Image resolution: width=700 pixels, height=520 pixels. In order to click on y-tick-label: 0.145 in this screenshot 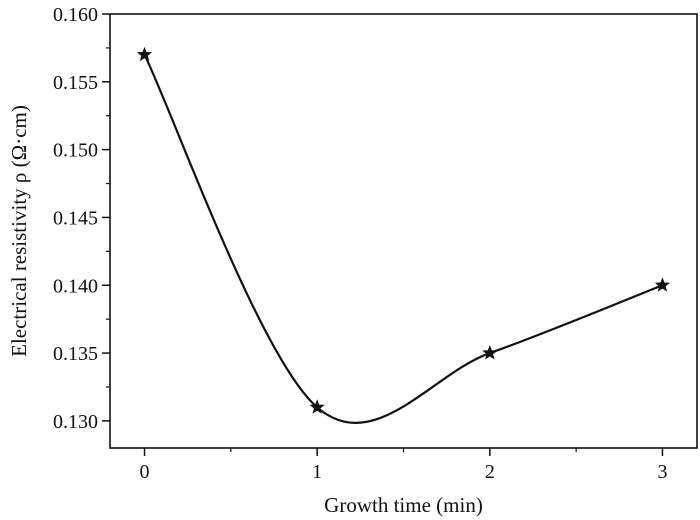, I will do `click(75, 218)`.